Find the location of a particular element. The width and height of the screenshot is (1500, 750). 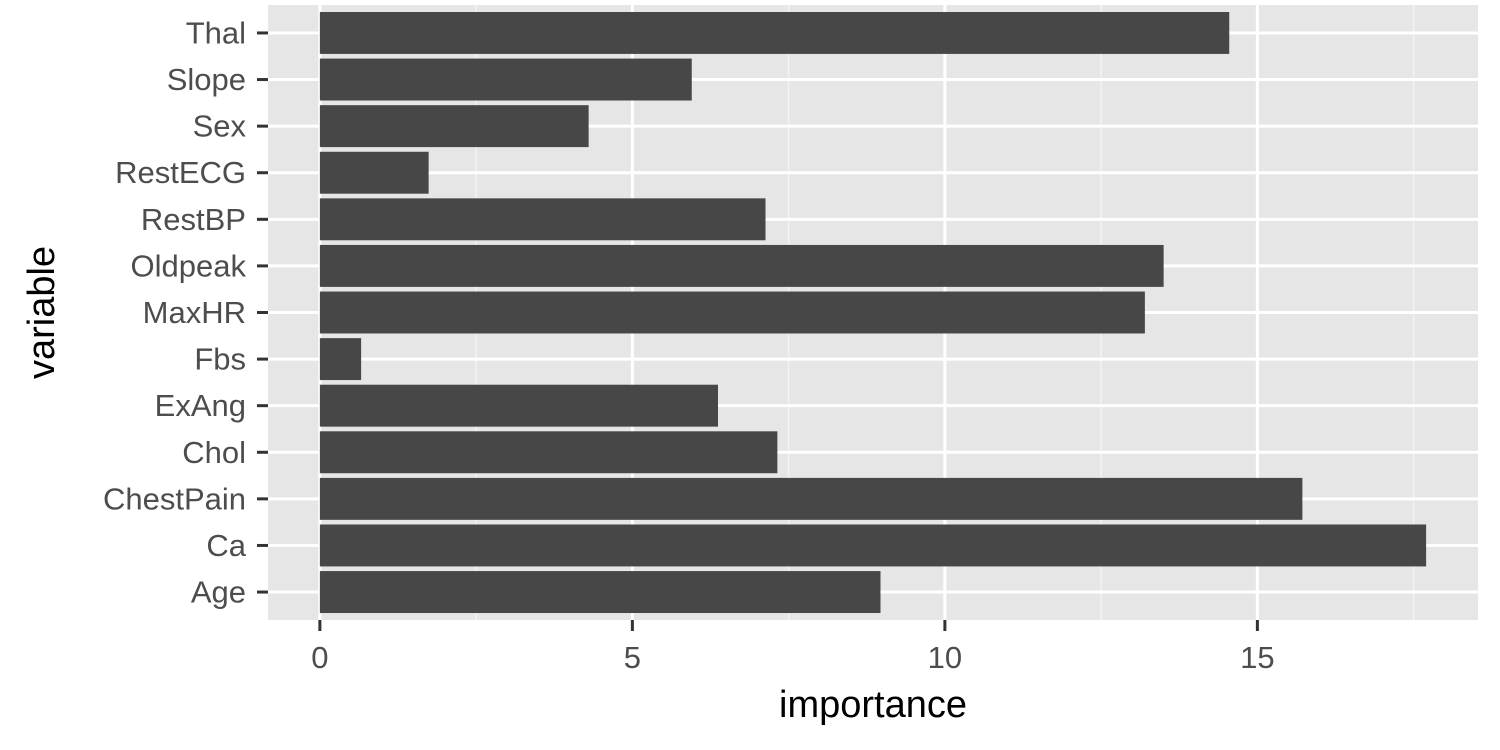

bar-sex is located at coordinates (454, 126).